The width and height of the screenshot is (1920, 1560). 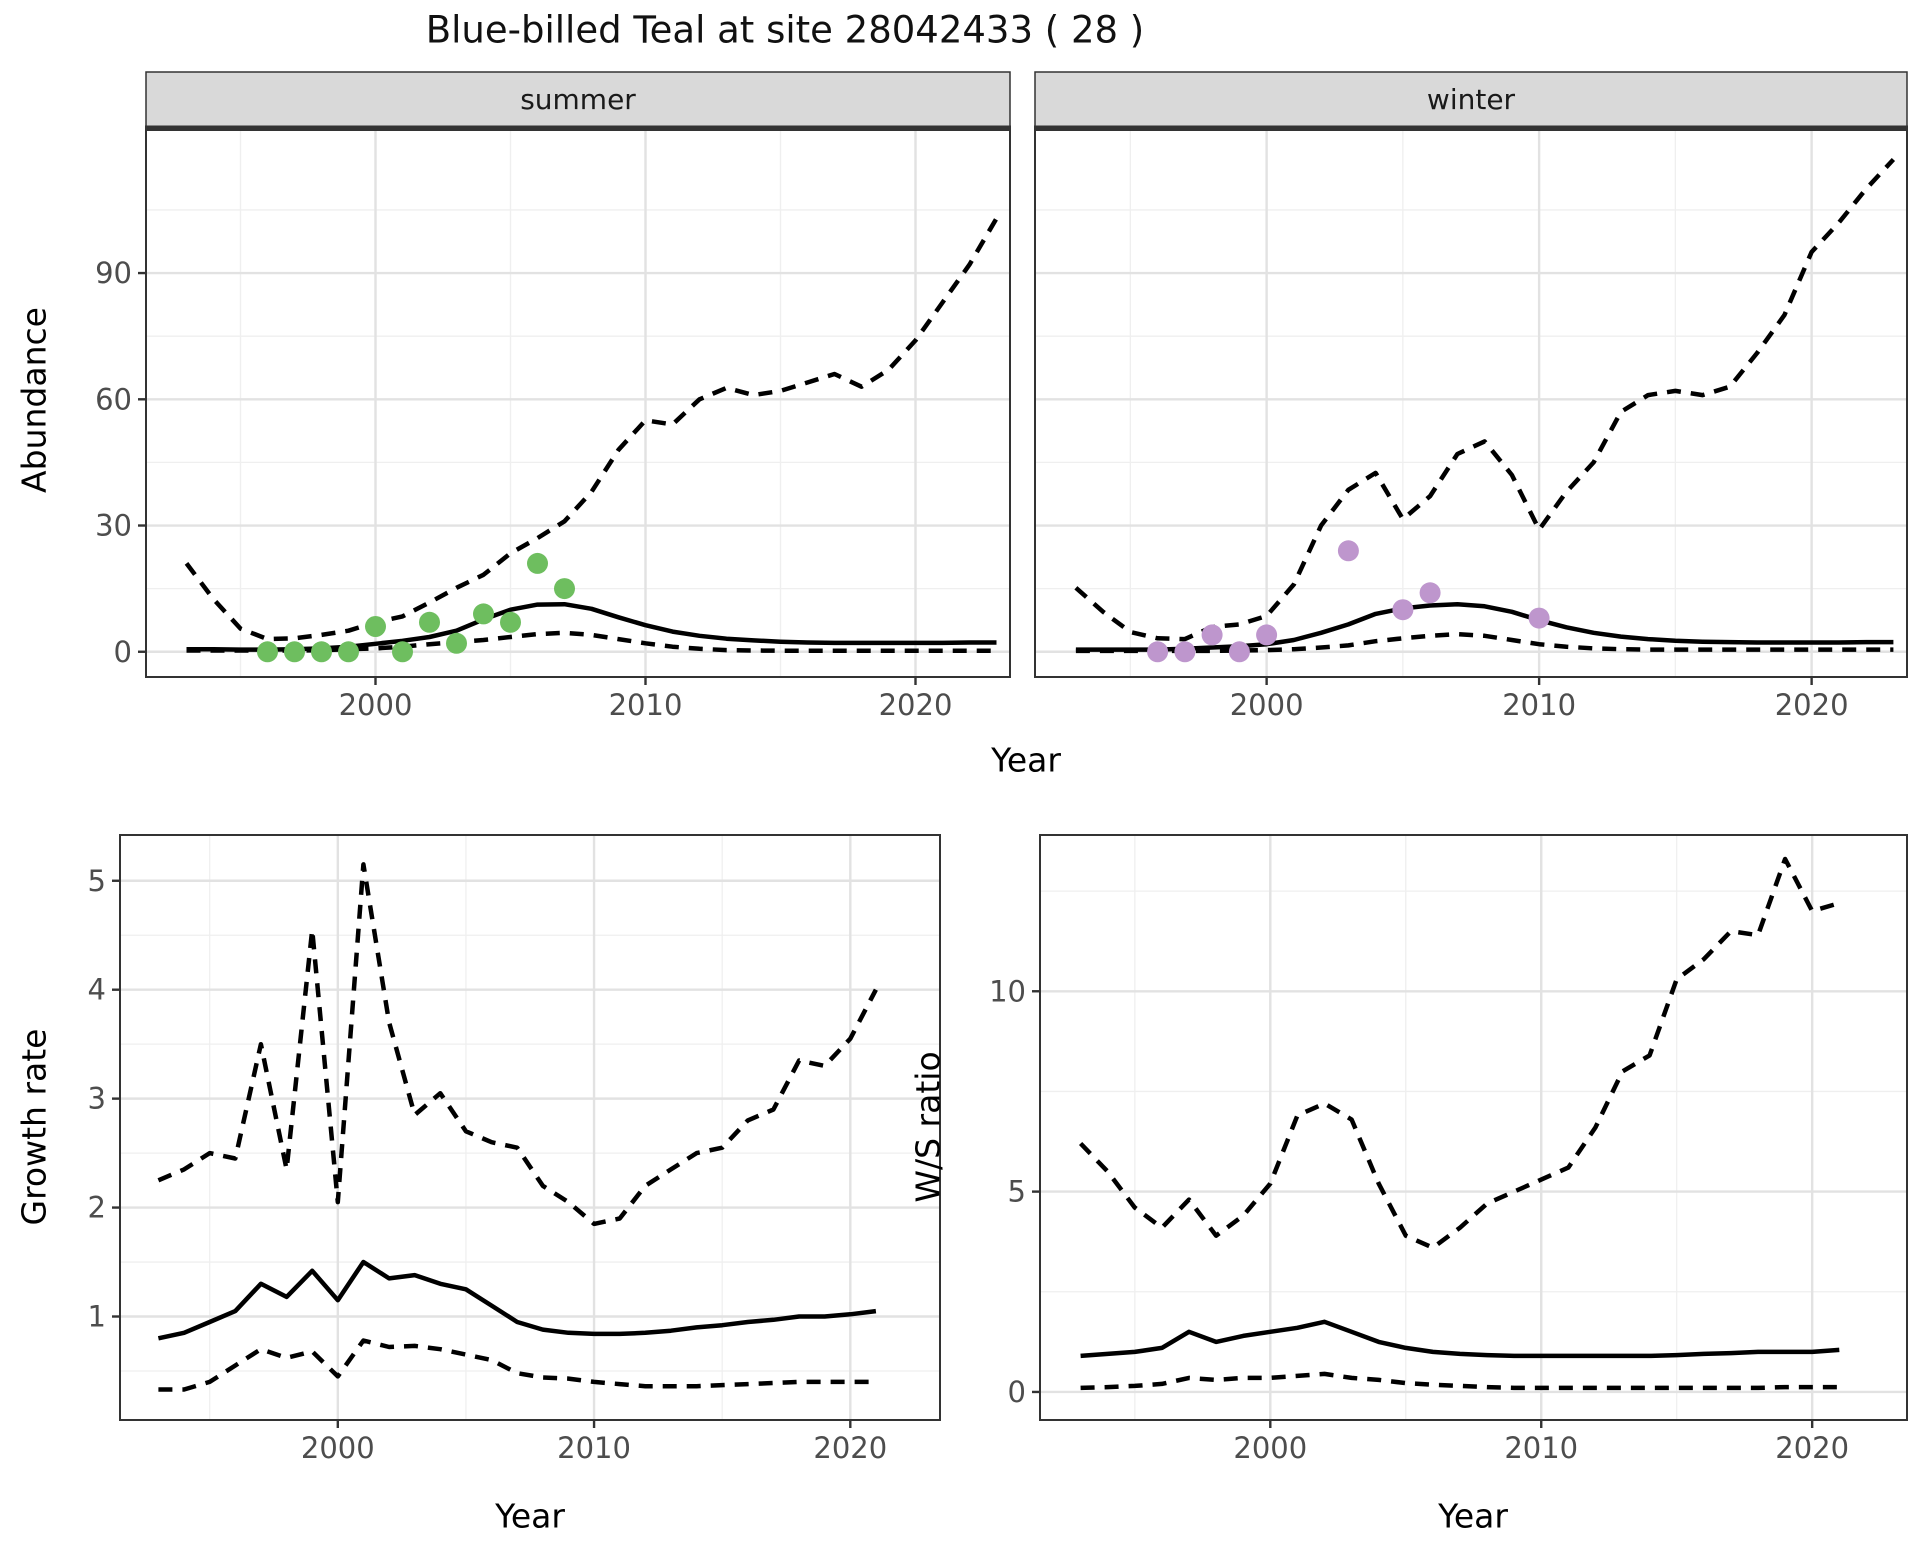 I want to click on y-tick-label: 3, so click(x=97, y=1099).